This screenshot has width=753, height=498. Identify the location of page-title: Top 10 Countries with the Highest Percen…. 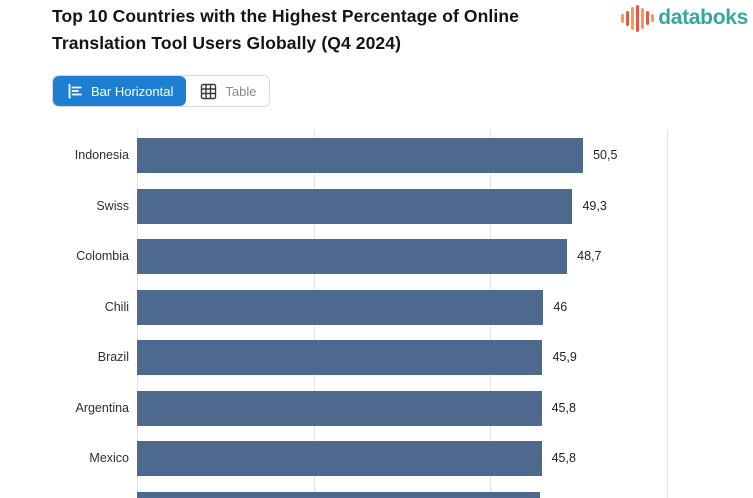
(285, 29).